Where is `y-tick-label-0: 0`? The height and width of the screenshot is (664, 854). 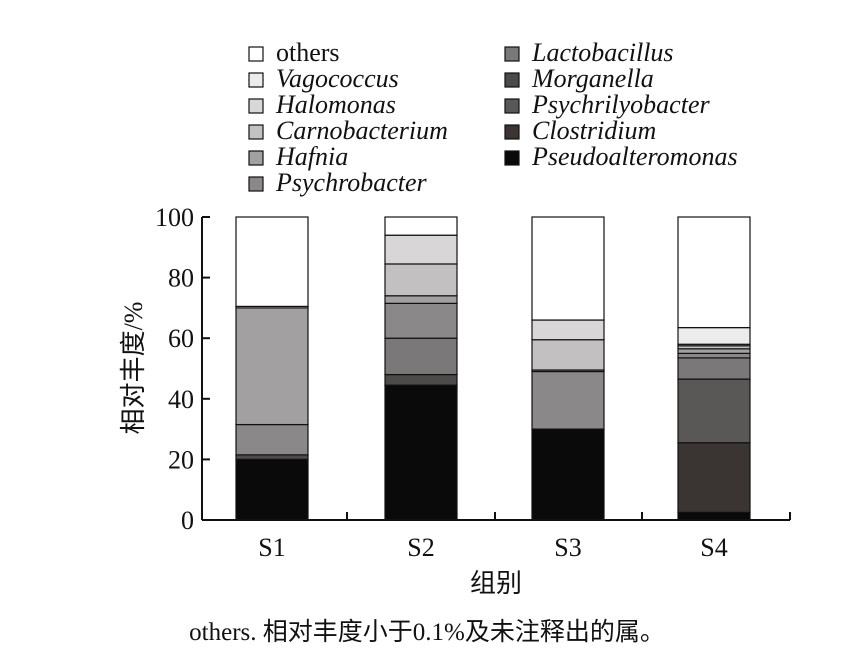 y-tick-label-0: 0 is located at coordinates (187, 520).